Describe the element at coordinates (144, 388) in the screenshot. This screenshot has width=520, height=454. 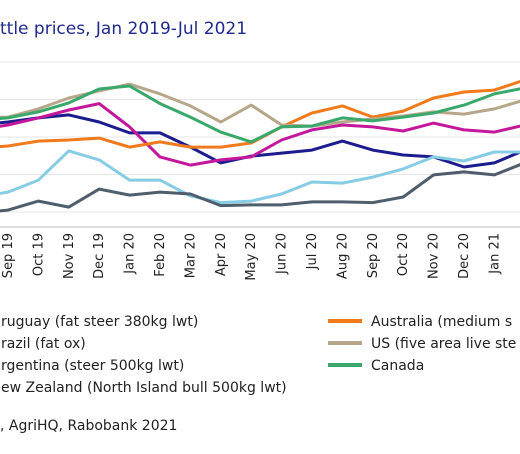
I see `legend-label: ew Zealand (North Island bull 500kg lwt)` at that location.